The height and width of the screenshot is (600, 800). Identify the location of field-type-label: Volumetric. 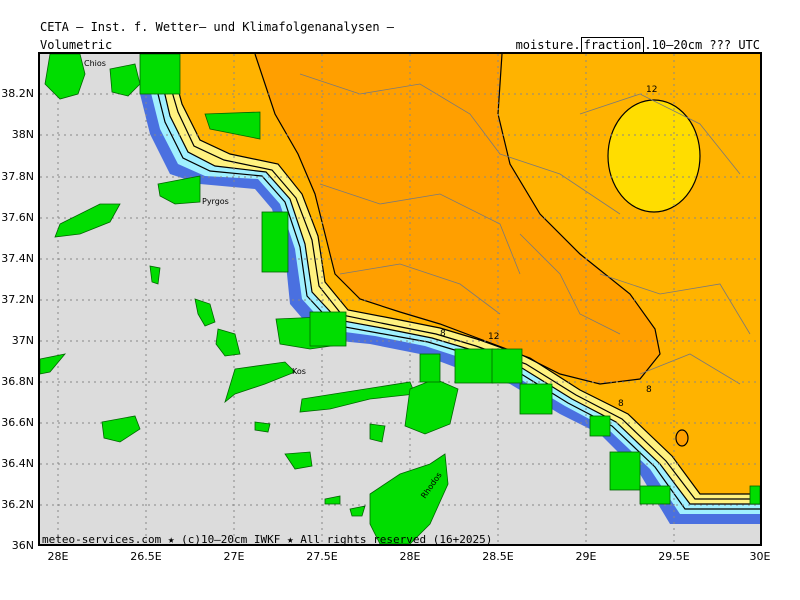
(76, 45).